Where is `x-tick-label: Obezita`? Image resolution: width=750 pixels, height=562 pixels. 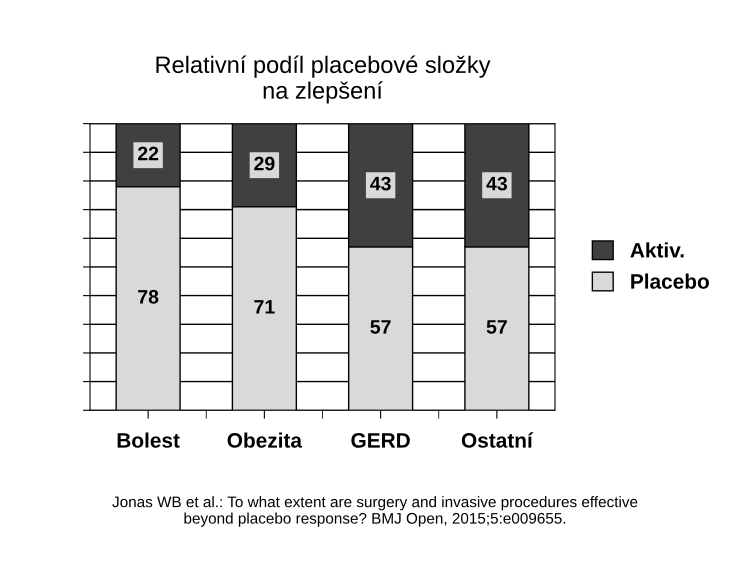 x-tick-label: Obezita is located at coordinates (265, 440).